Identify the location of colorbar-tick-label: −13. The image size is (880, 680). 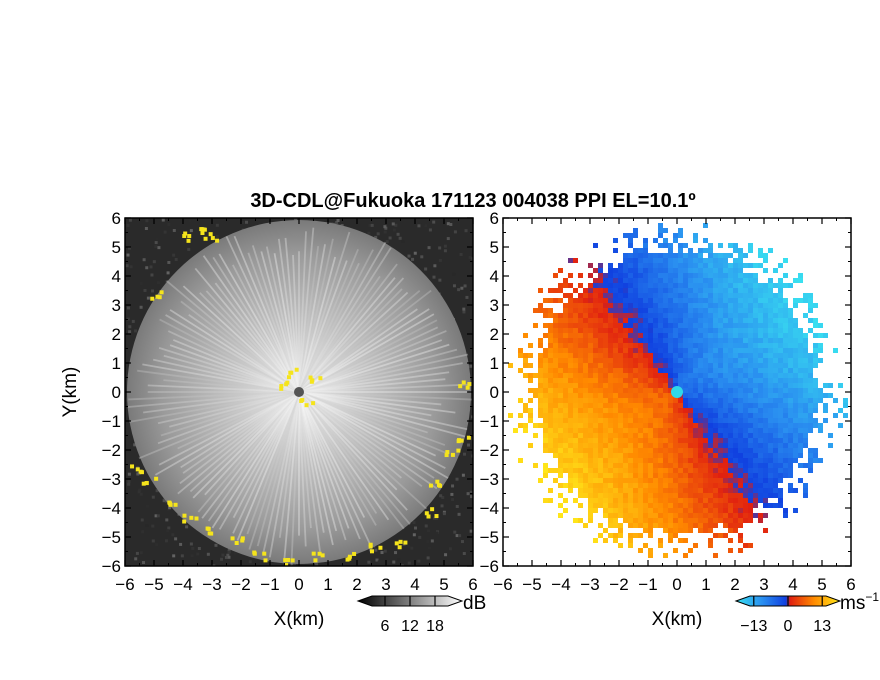
(753, 626).